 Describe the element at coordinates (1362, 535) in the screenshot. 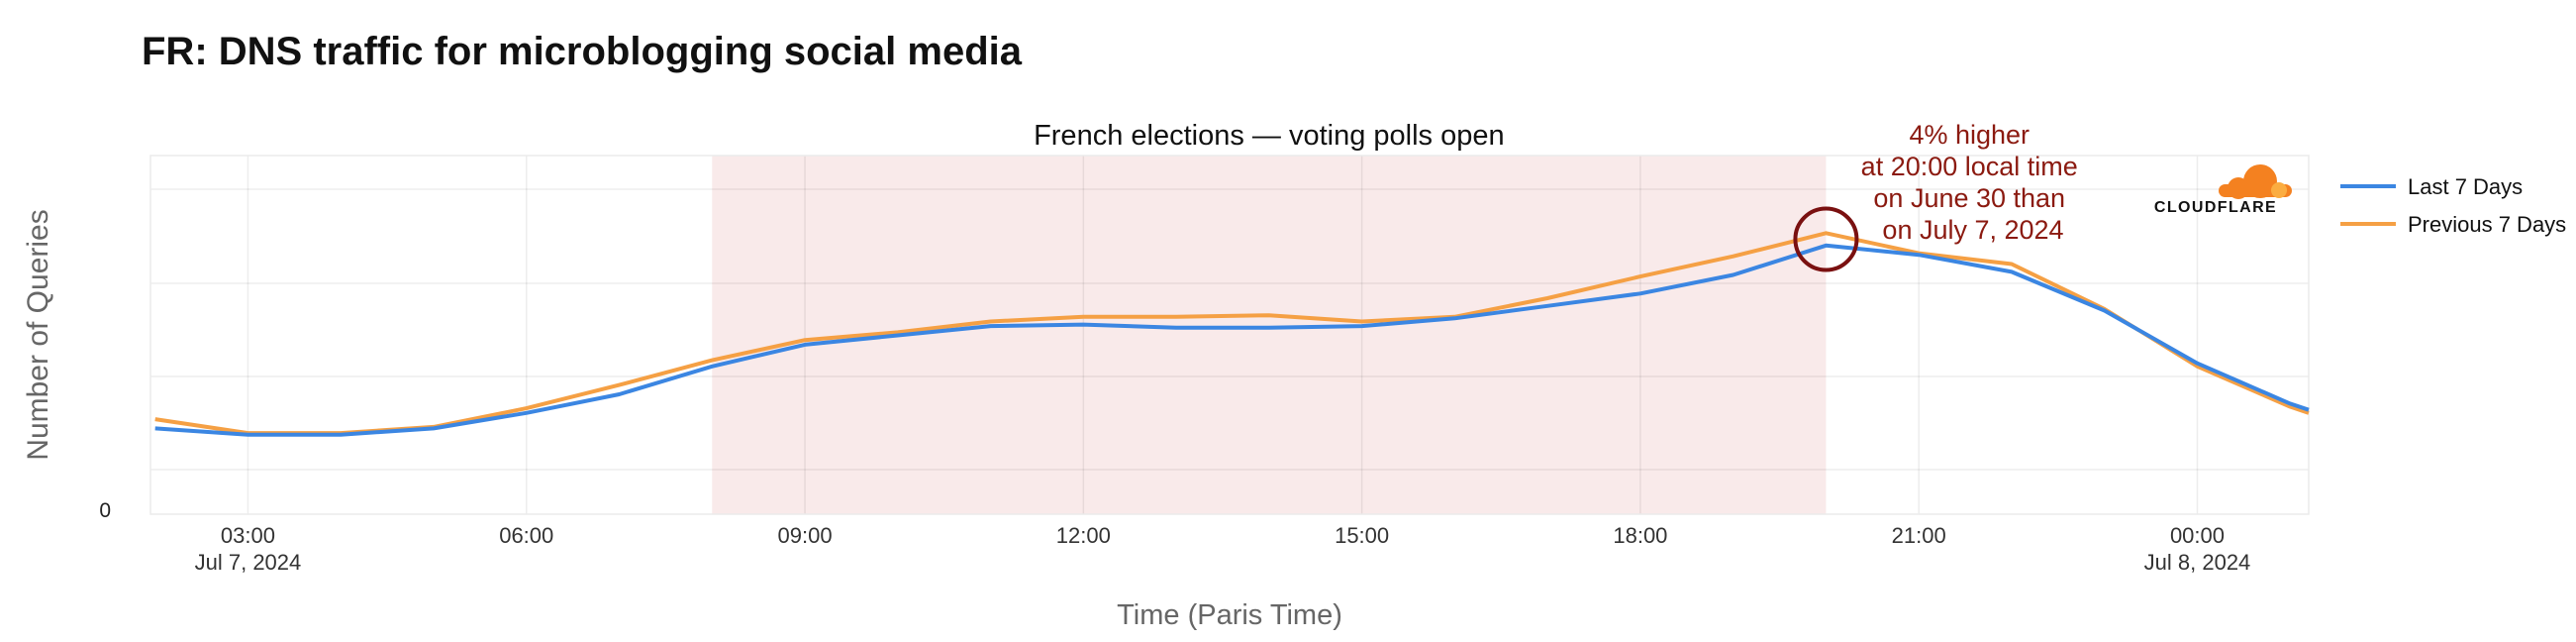

I see `x-tick-label: 15:00` at that location.